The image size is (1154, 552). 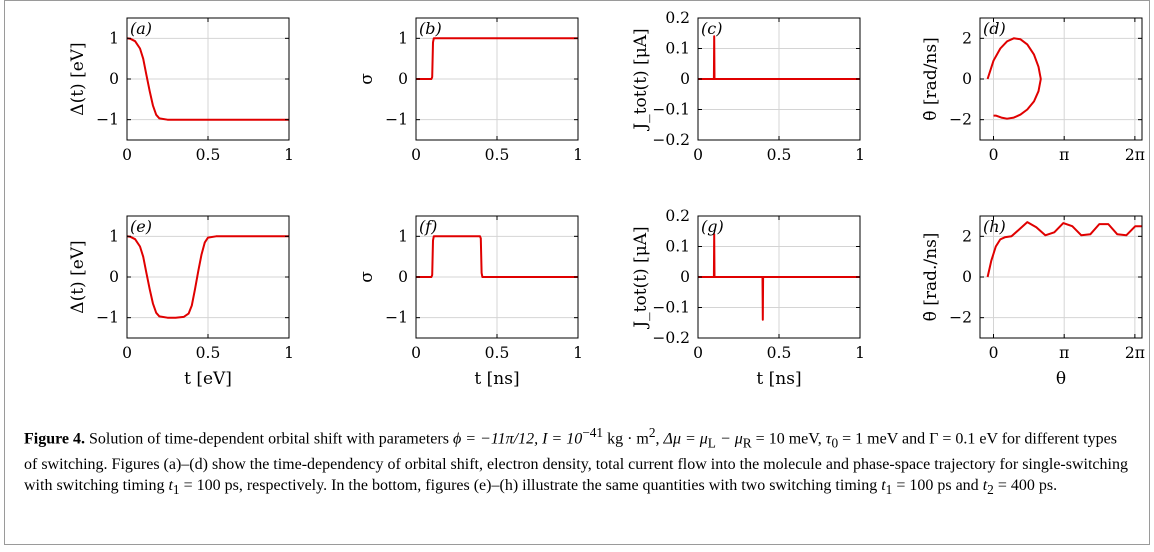 I want to click on chart-panel-c: 0 0.5 1 0.2 0.1 0 −0.1 −0.2 (c) J_tot(t) [μA], so click(x=748, y=86).